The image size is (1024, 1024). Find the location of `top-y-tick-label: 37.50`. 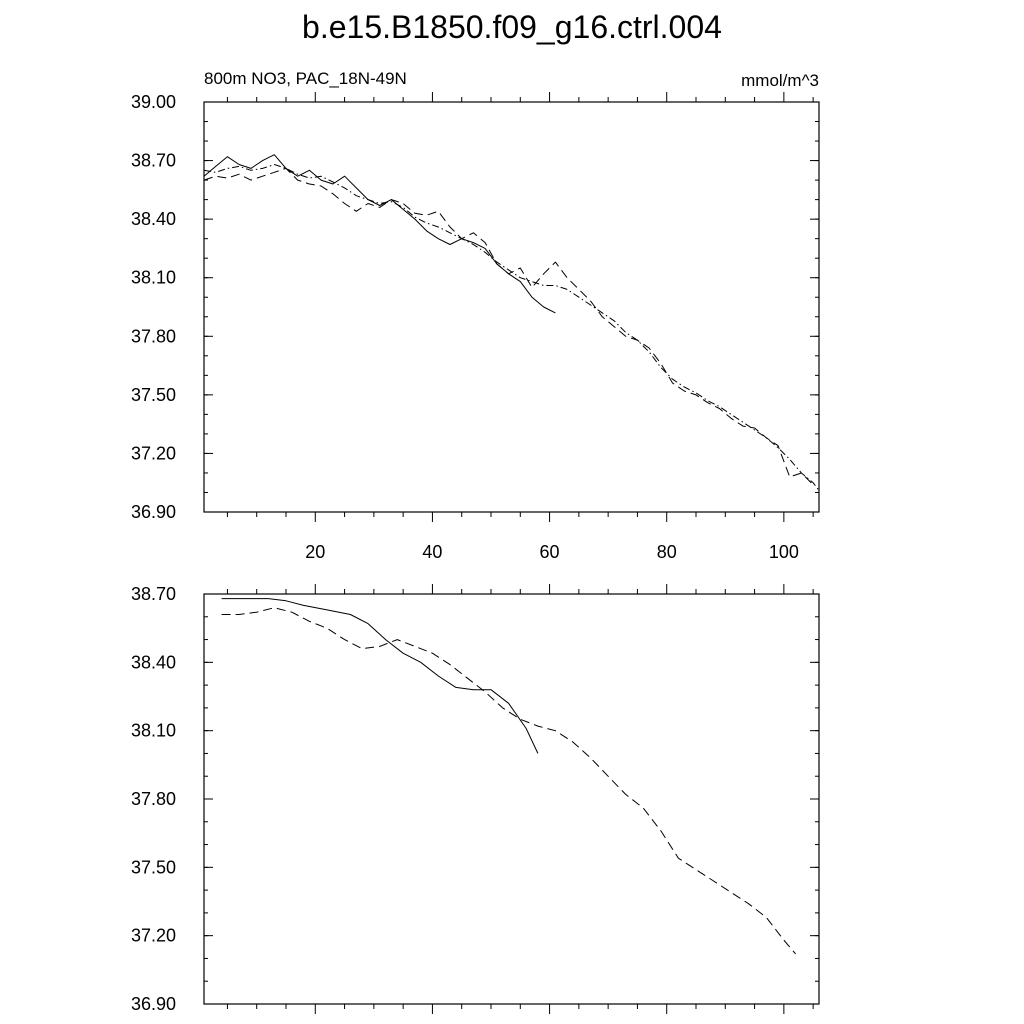

top-y-tick-label: 37.50 is located at coordinates (153, 395).